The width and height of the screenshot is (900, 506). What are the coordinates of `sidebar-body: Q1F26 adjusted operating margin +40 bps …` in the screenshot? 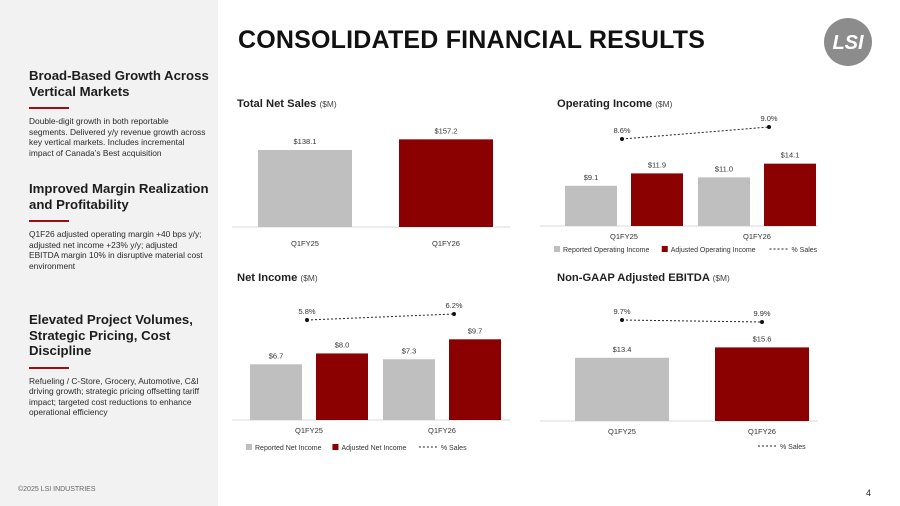 It's located at (116, 250).